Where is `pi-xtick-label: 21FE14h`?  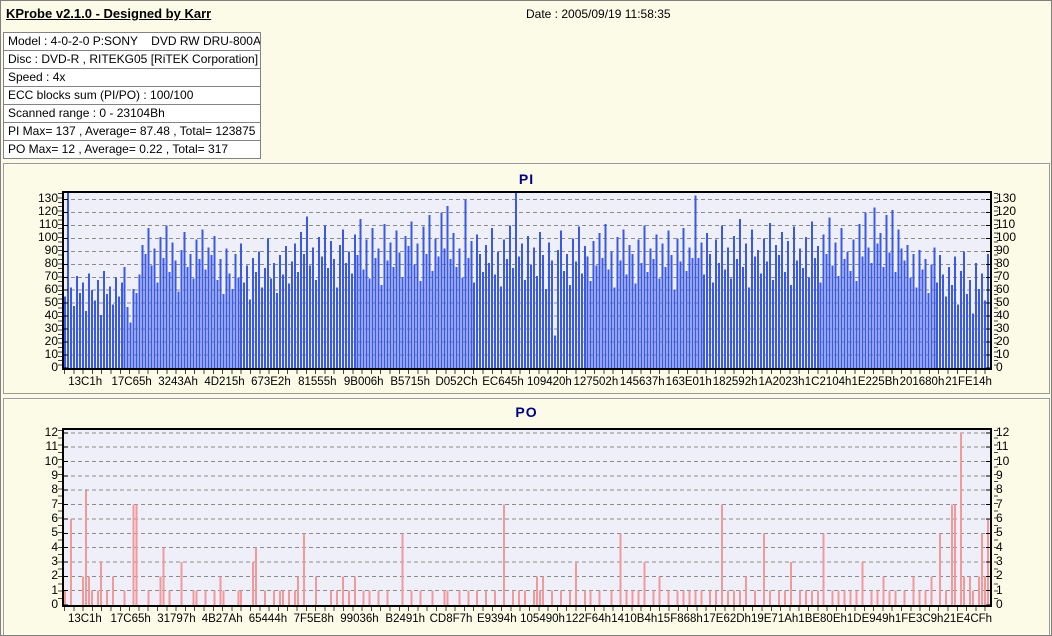
pi-xtick-label: 21FE14h is located at coordinates (968, 382).